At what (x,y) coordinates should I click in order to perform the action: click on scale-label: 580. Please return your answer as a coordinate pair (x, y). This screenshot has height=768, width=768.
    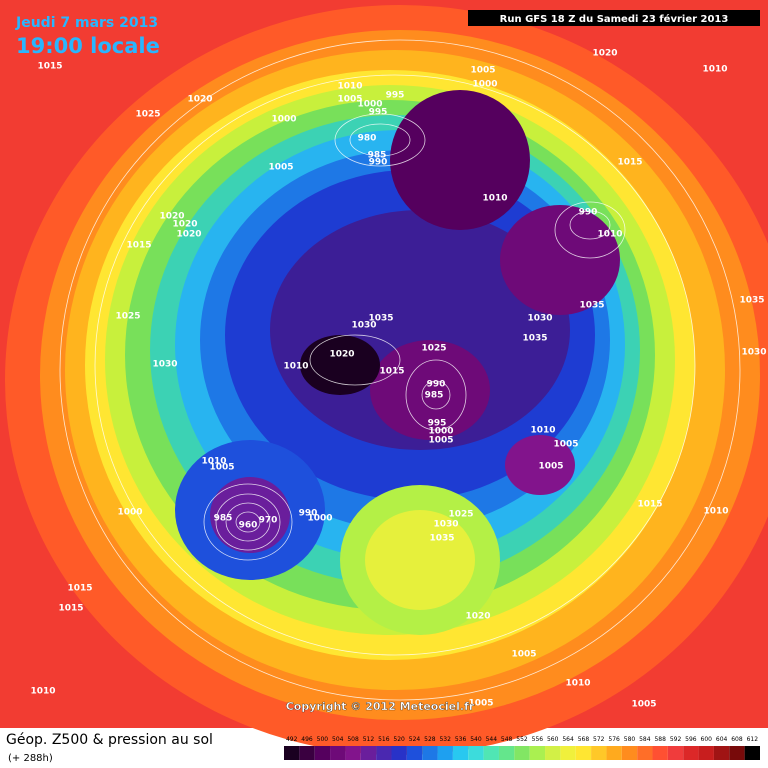
    Looking at the image, I should click on (630, 739).